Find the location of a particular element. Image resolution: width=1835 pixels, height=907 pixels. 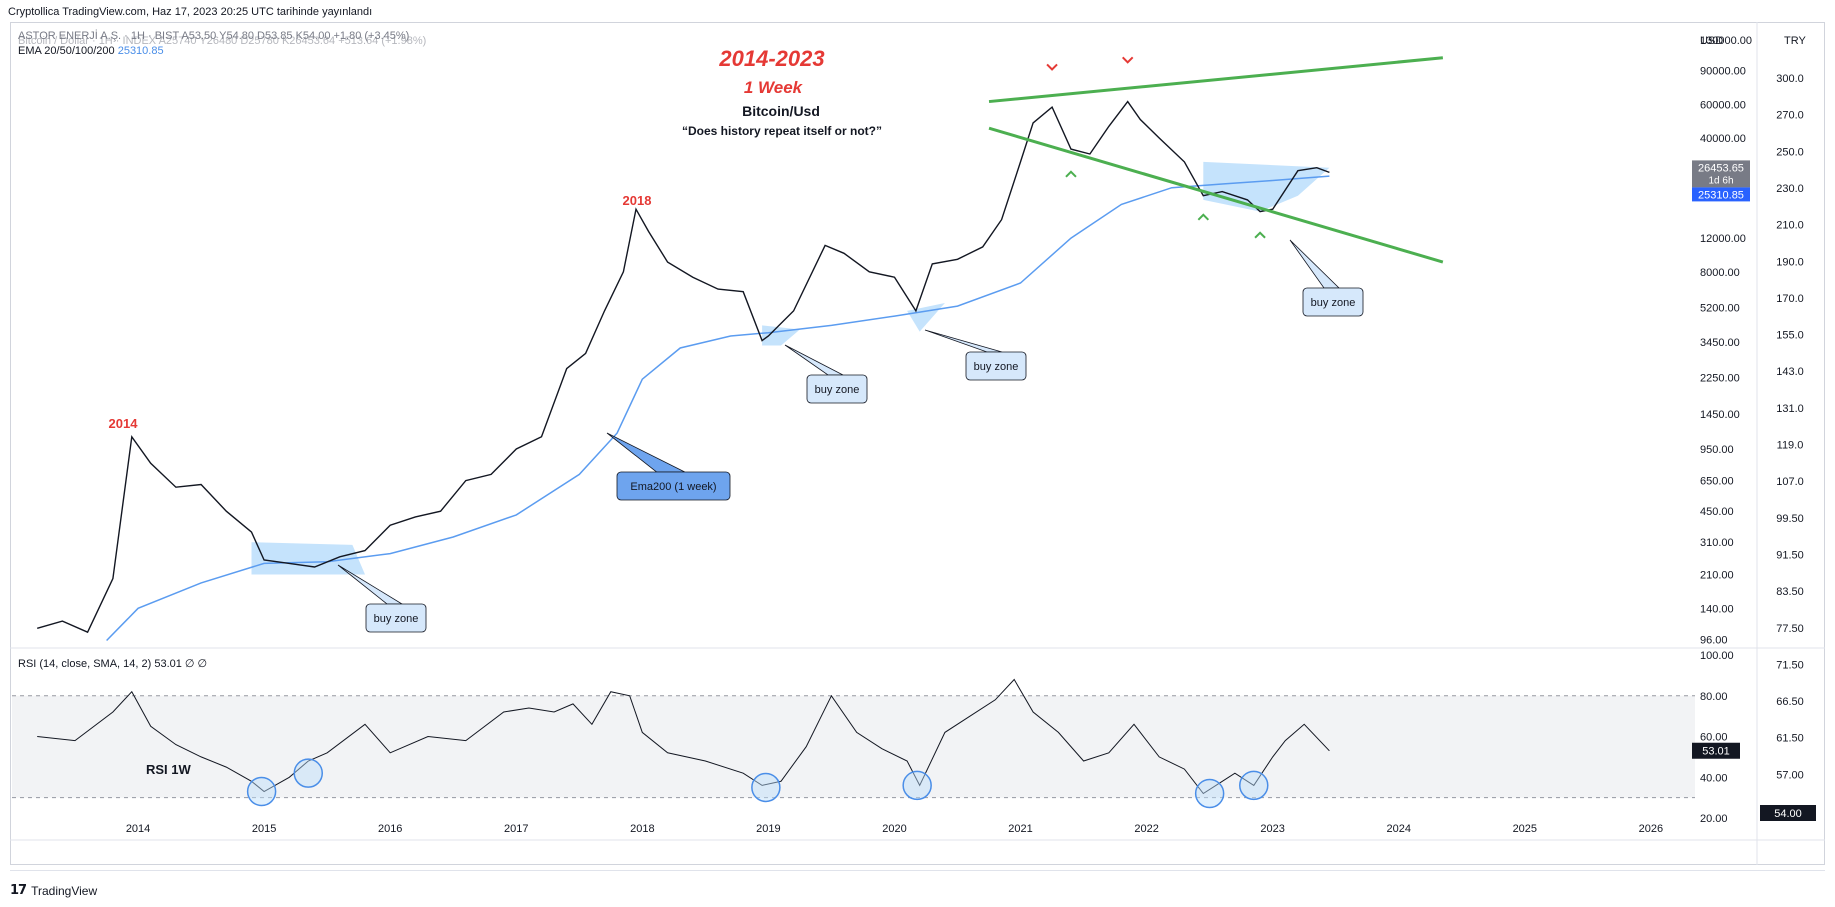

price-tick-label: 210.00 is located at coordinates (1717, 576).